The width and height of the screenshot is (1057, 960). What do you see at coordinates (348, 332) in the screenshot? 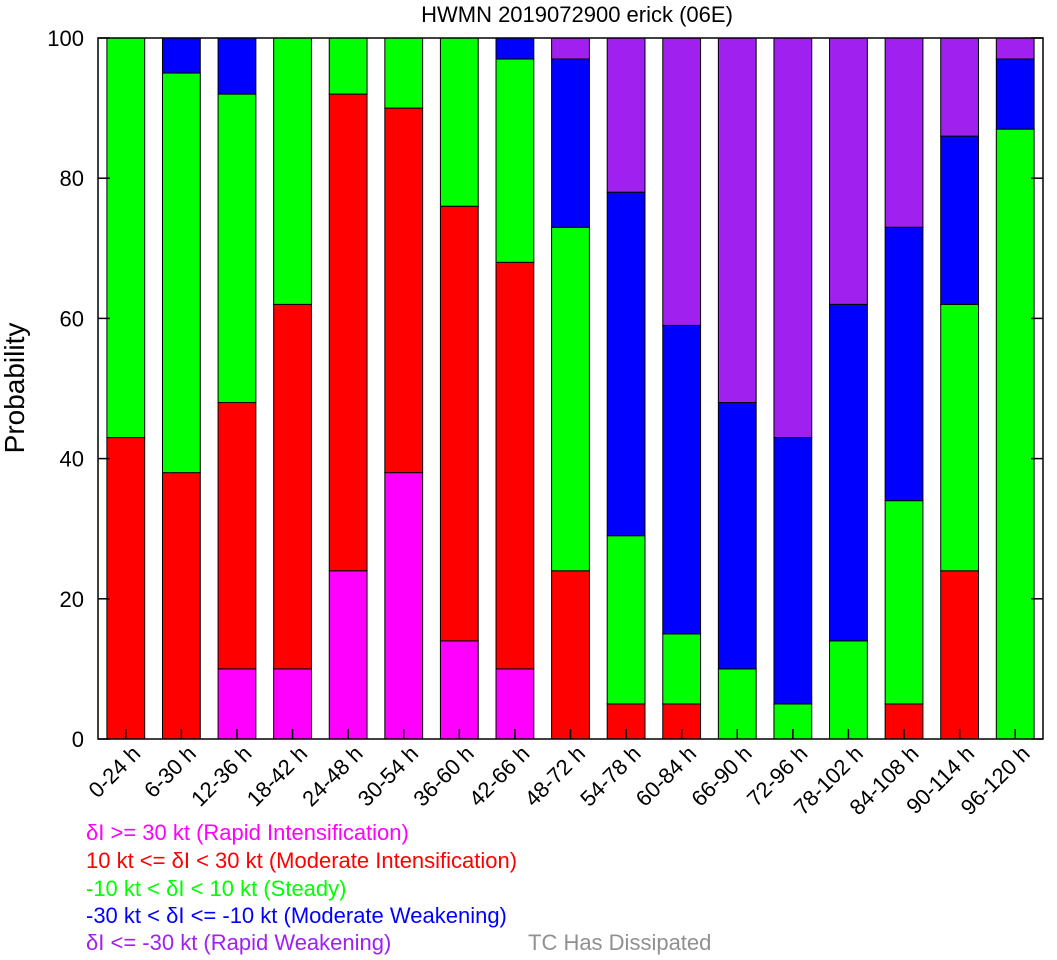
I see `bar-24-48-h-moderate-intensification` at bounding box center [348, 332].